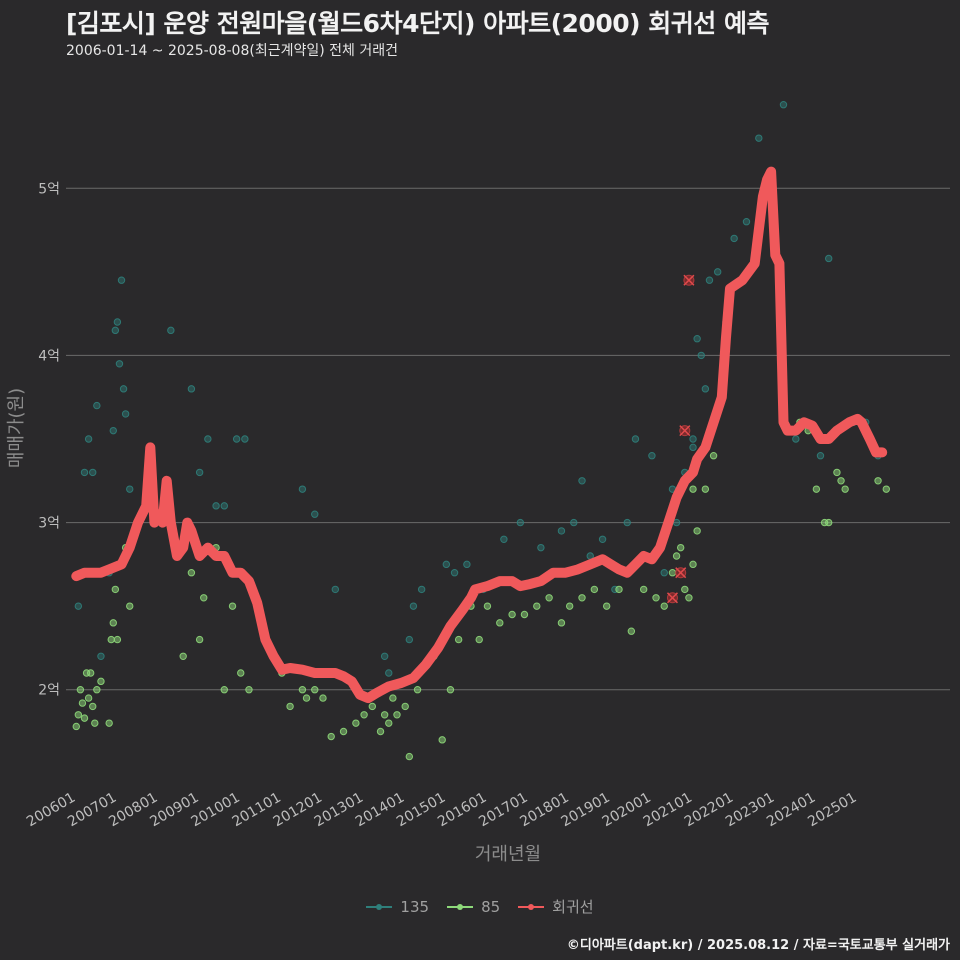 Image resolution: width=960 pixels, height=960 pixels. Describe the element at coordinates (16, 428) in the screenshot. I see `y-axis-label: 매매가(원)` at that location.